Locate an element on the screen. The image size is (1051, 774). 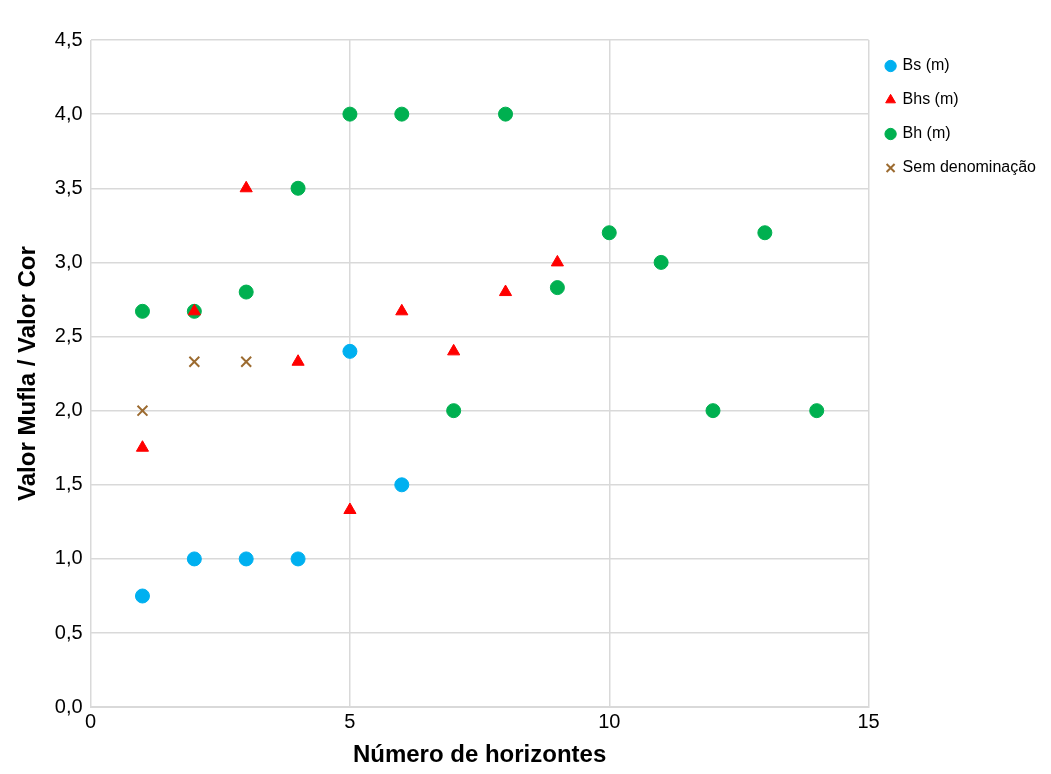
x-tick-label: 10 is located at coordinates (609, 720).